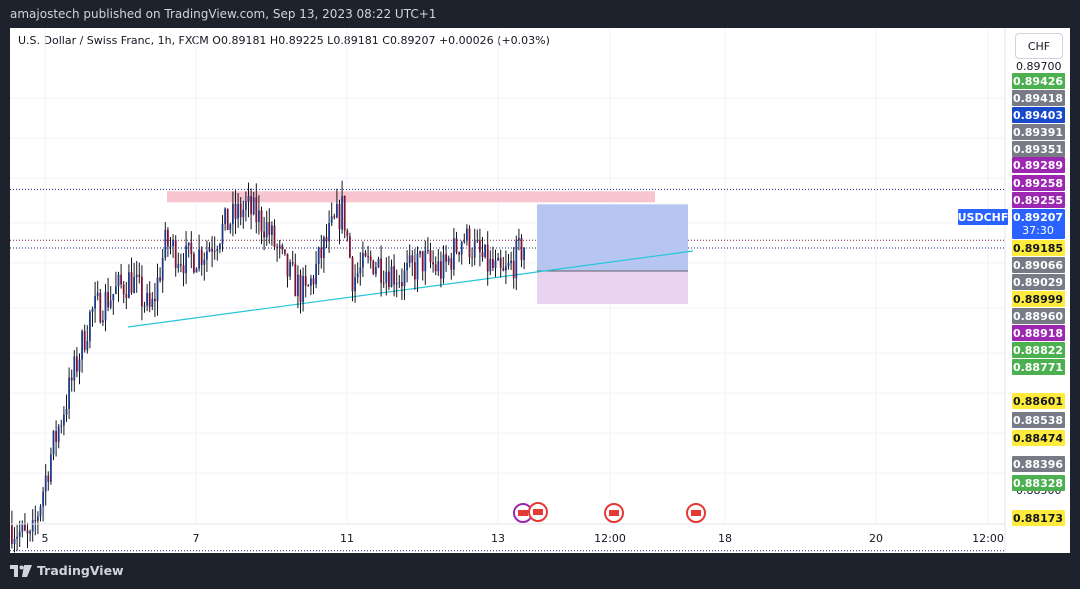 The image size is (1080, 589). What do you see at coordinates (1038, 438) in the screenshot?
I see `price-label-value: 0.88474` at bounding box center [1038, 438].